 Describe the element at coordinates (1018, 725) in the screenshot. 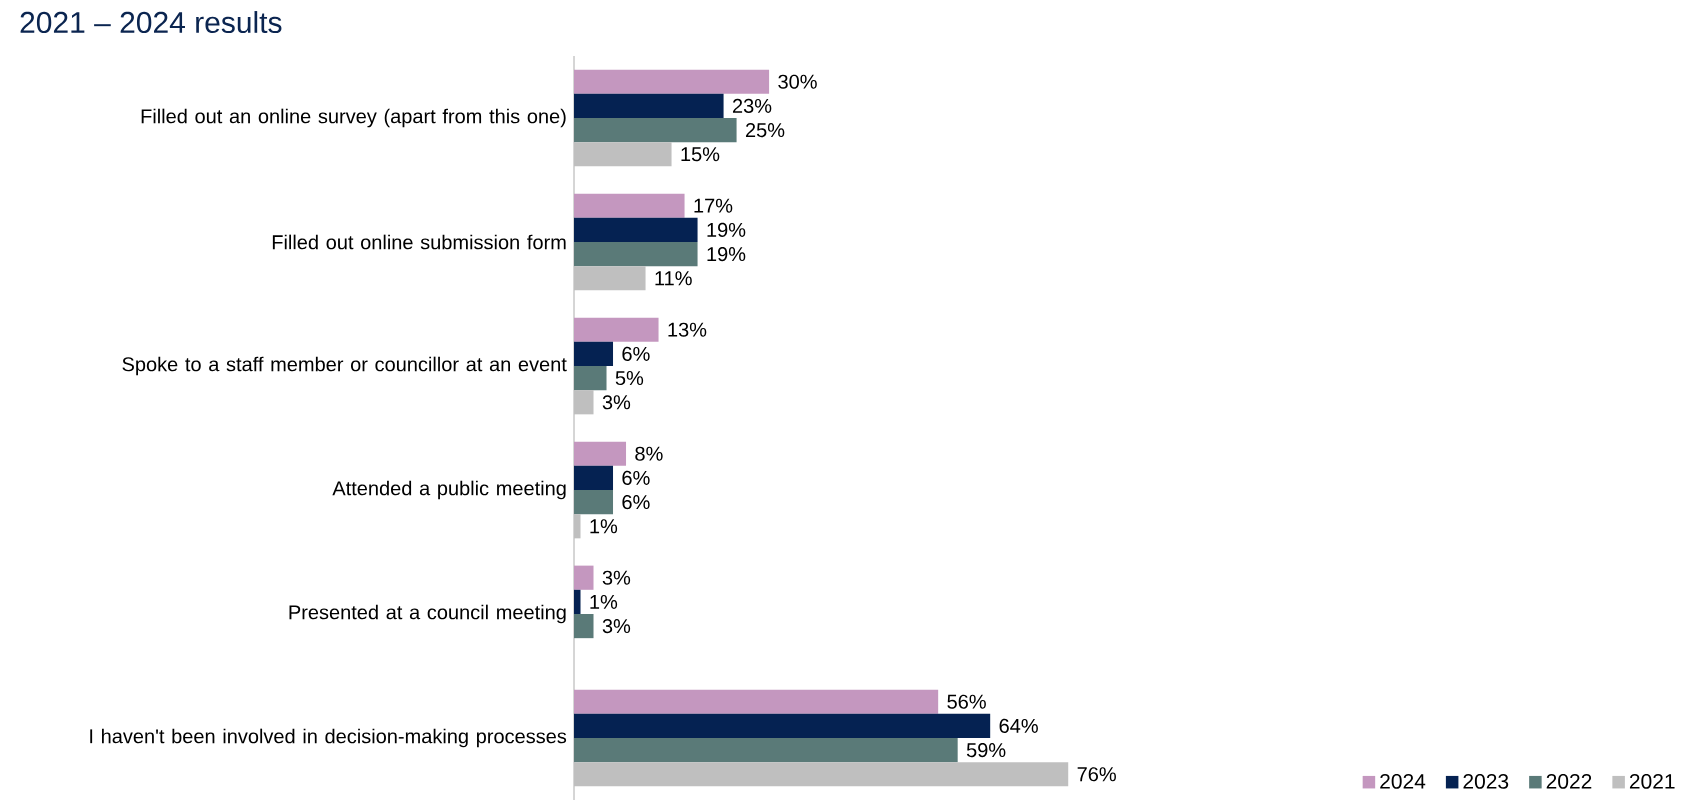

I see `data-label: 64%` at that location.